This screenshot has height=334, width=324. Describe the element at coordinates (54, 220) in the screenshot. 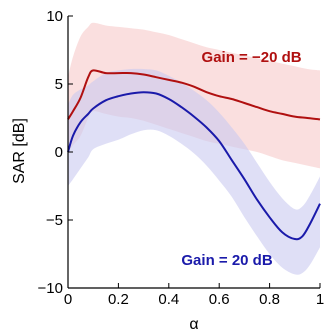

I see `y-tick-label: −5` at that location.